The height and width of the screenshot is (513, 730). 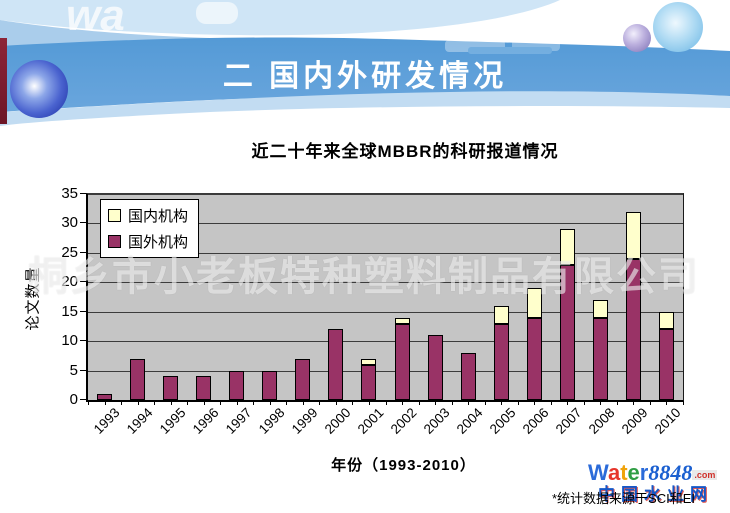 What do you see at coordinates (369, 361) in the screenshot?
I see `bar-2001-国内机构` at bounding box center [369, 361].